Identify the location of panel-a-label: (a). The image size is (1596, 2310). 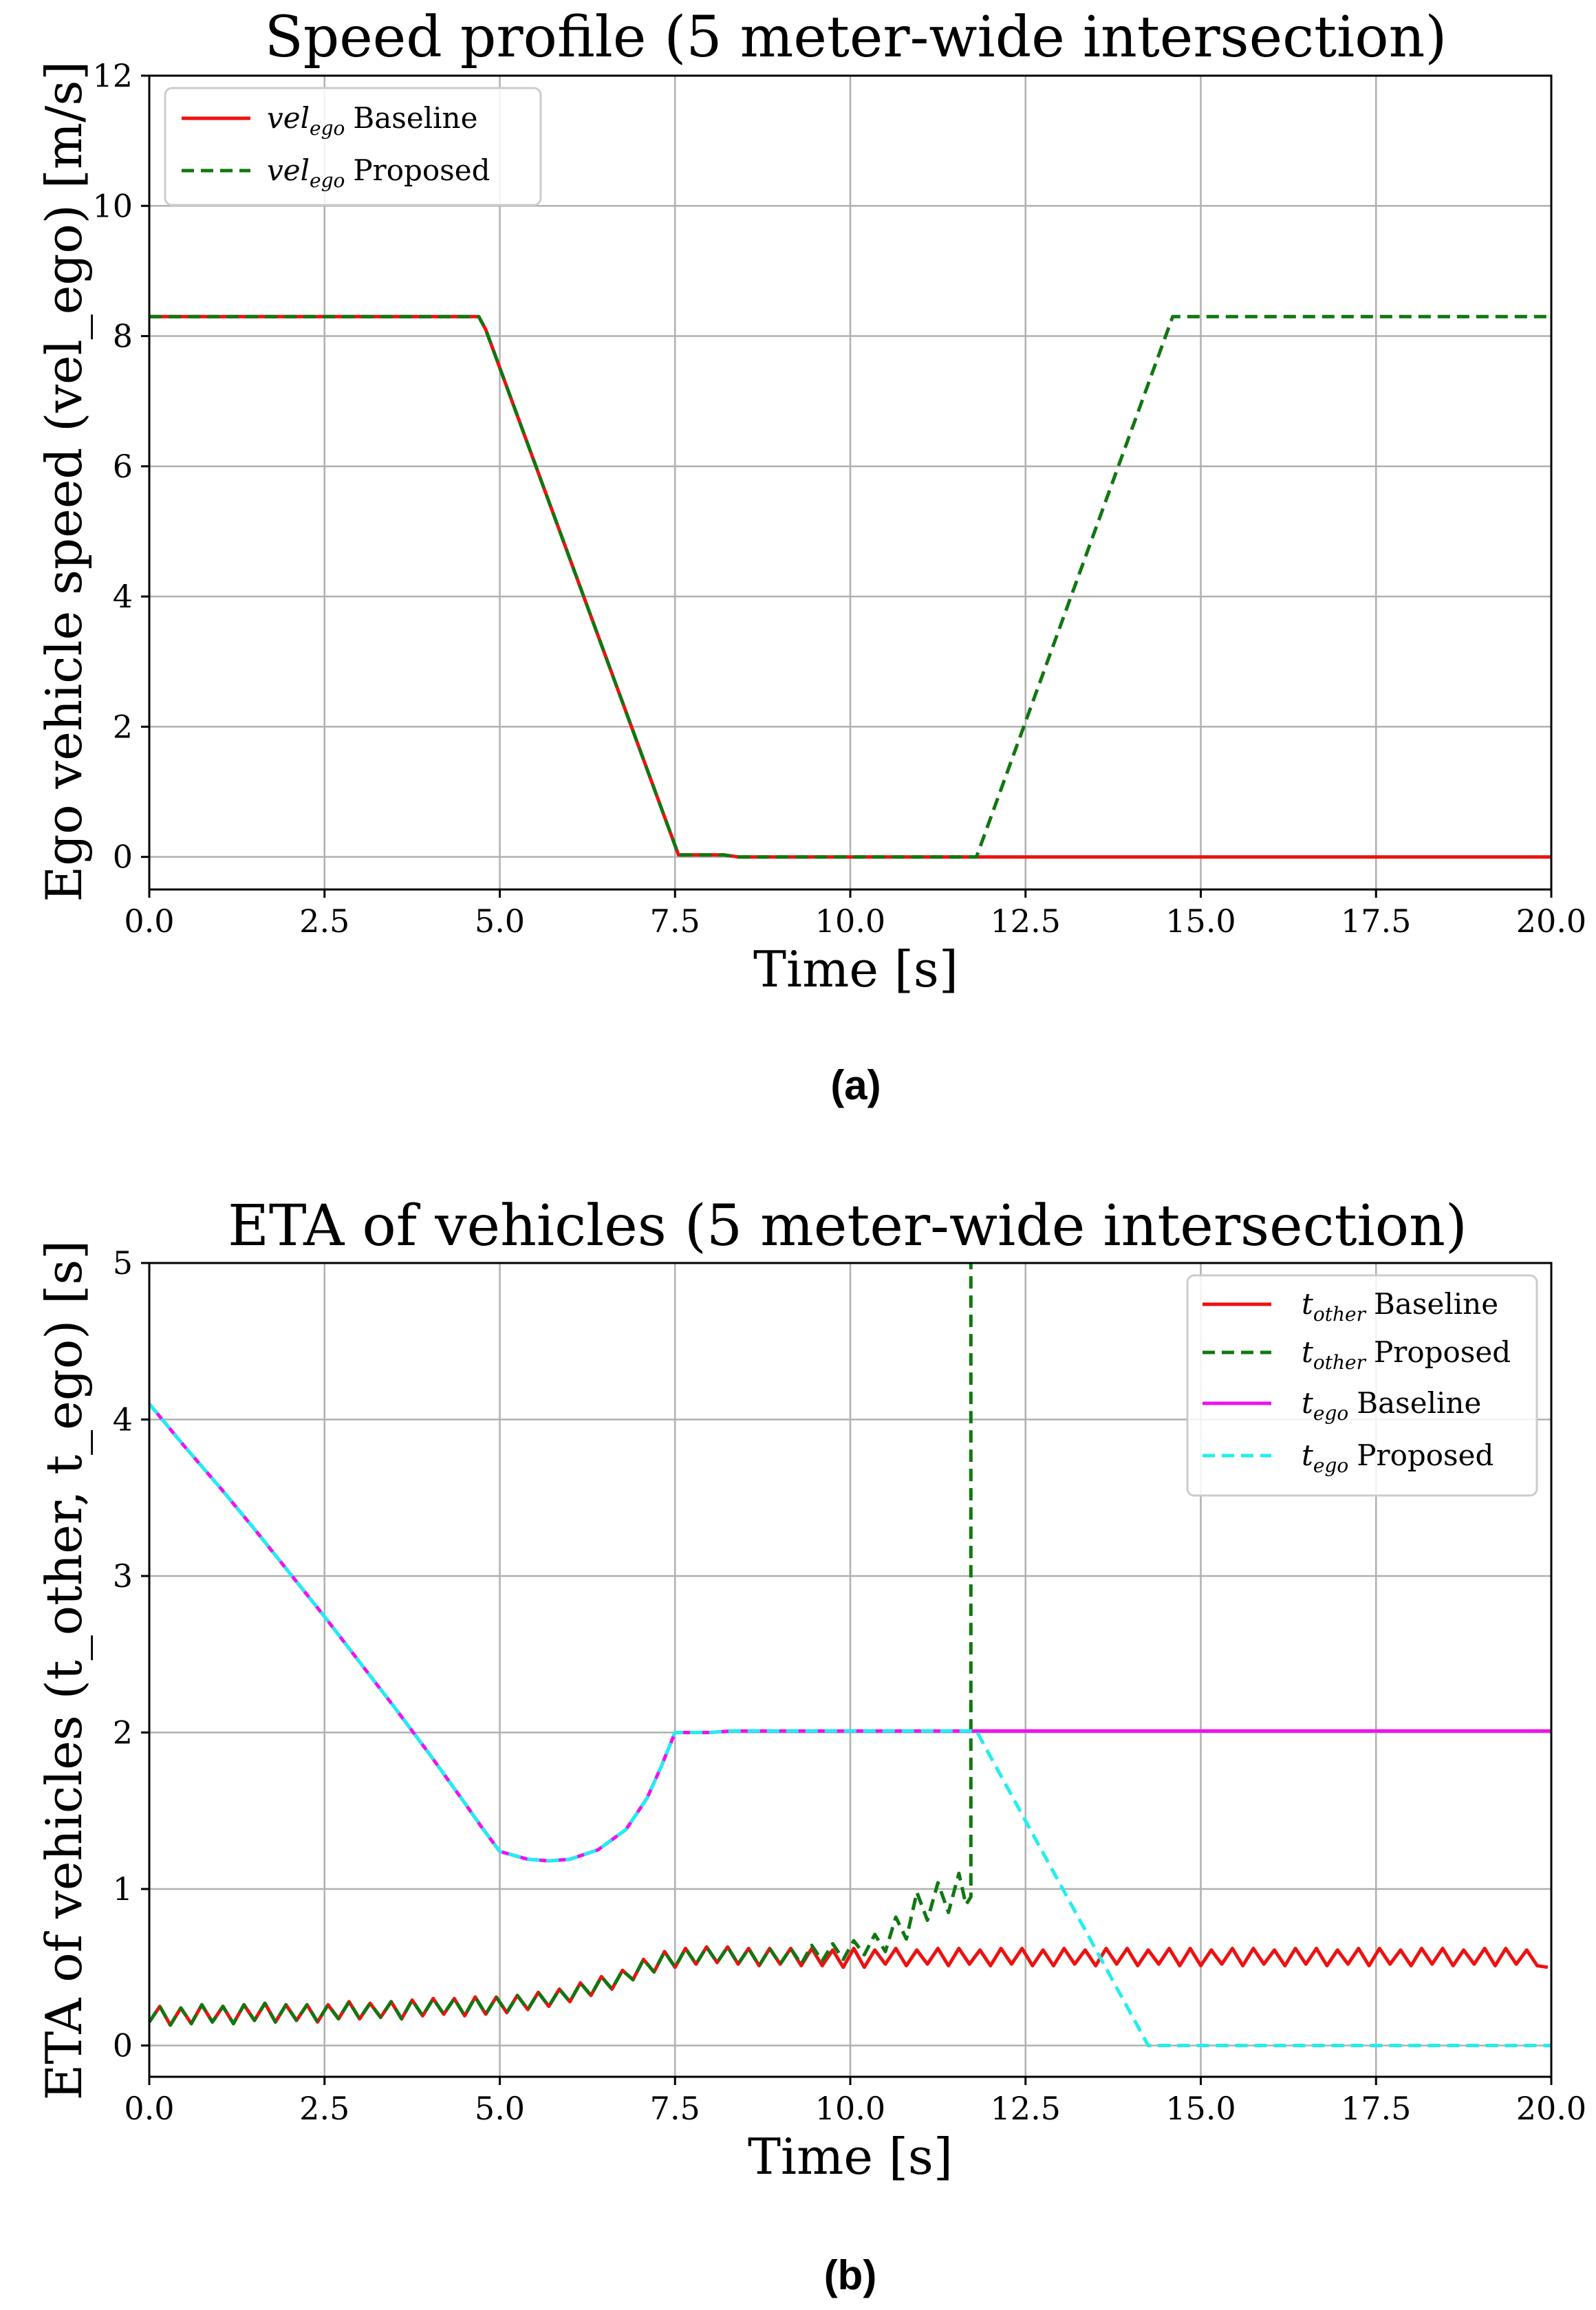
(855, 1085).